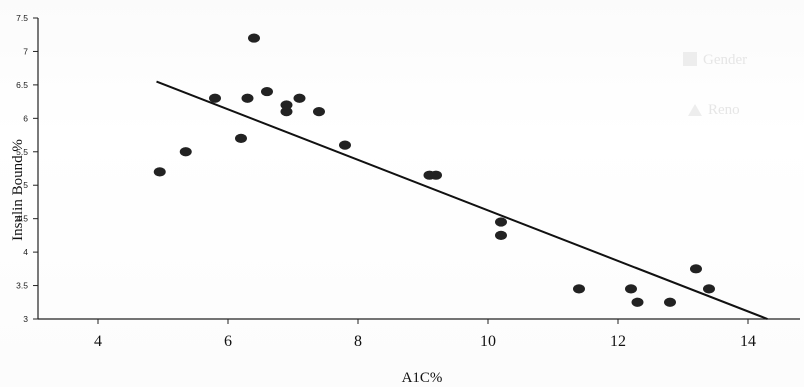 The image size is (804, 387). I want to click on y-tick-label: 7.5, so click(22, 18).